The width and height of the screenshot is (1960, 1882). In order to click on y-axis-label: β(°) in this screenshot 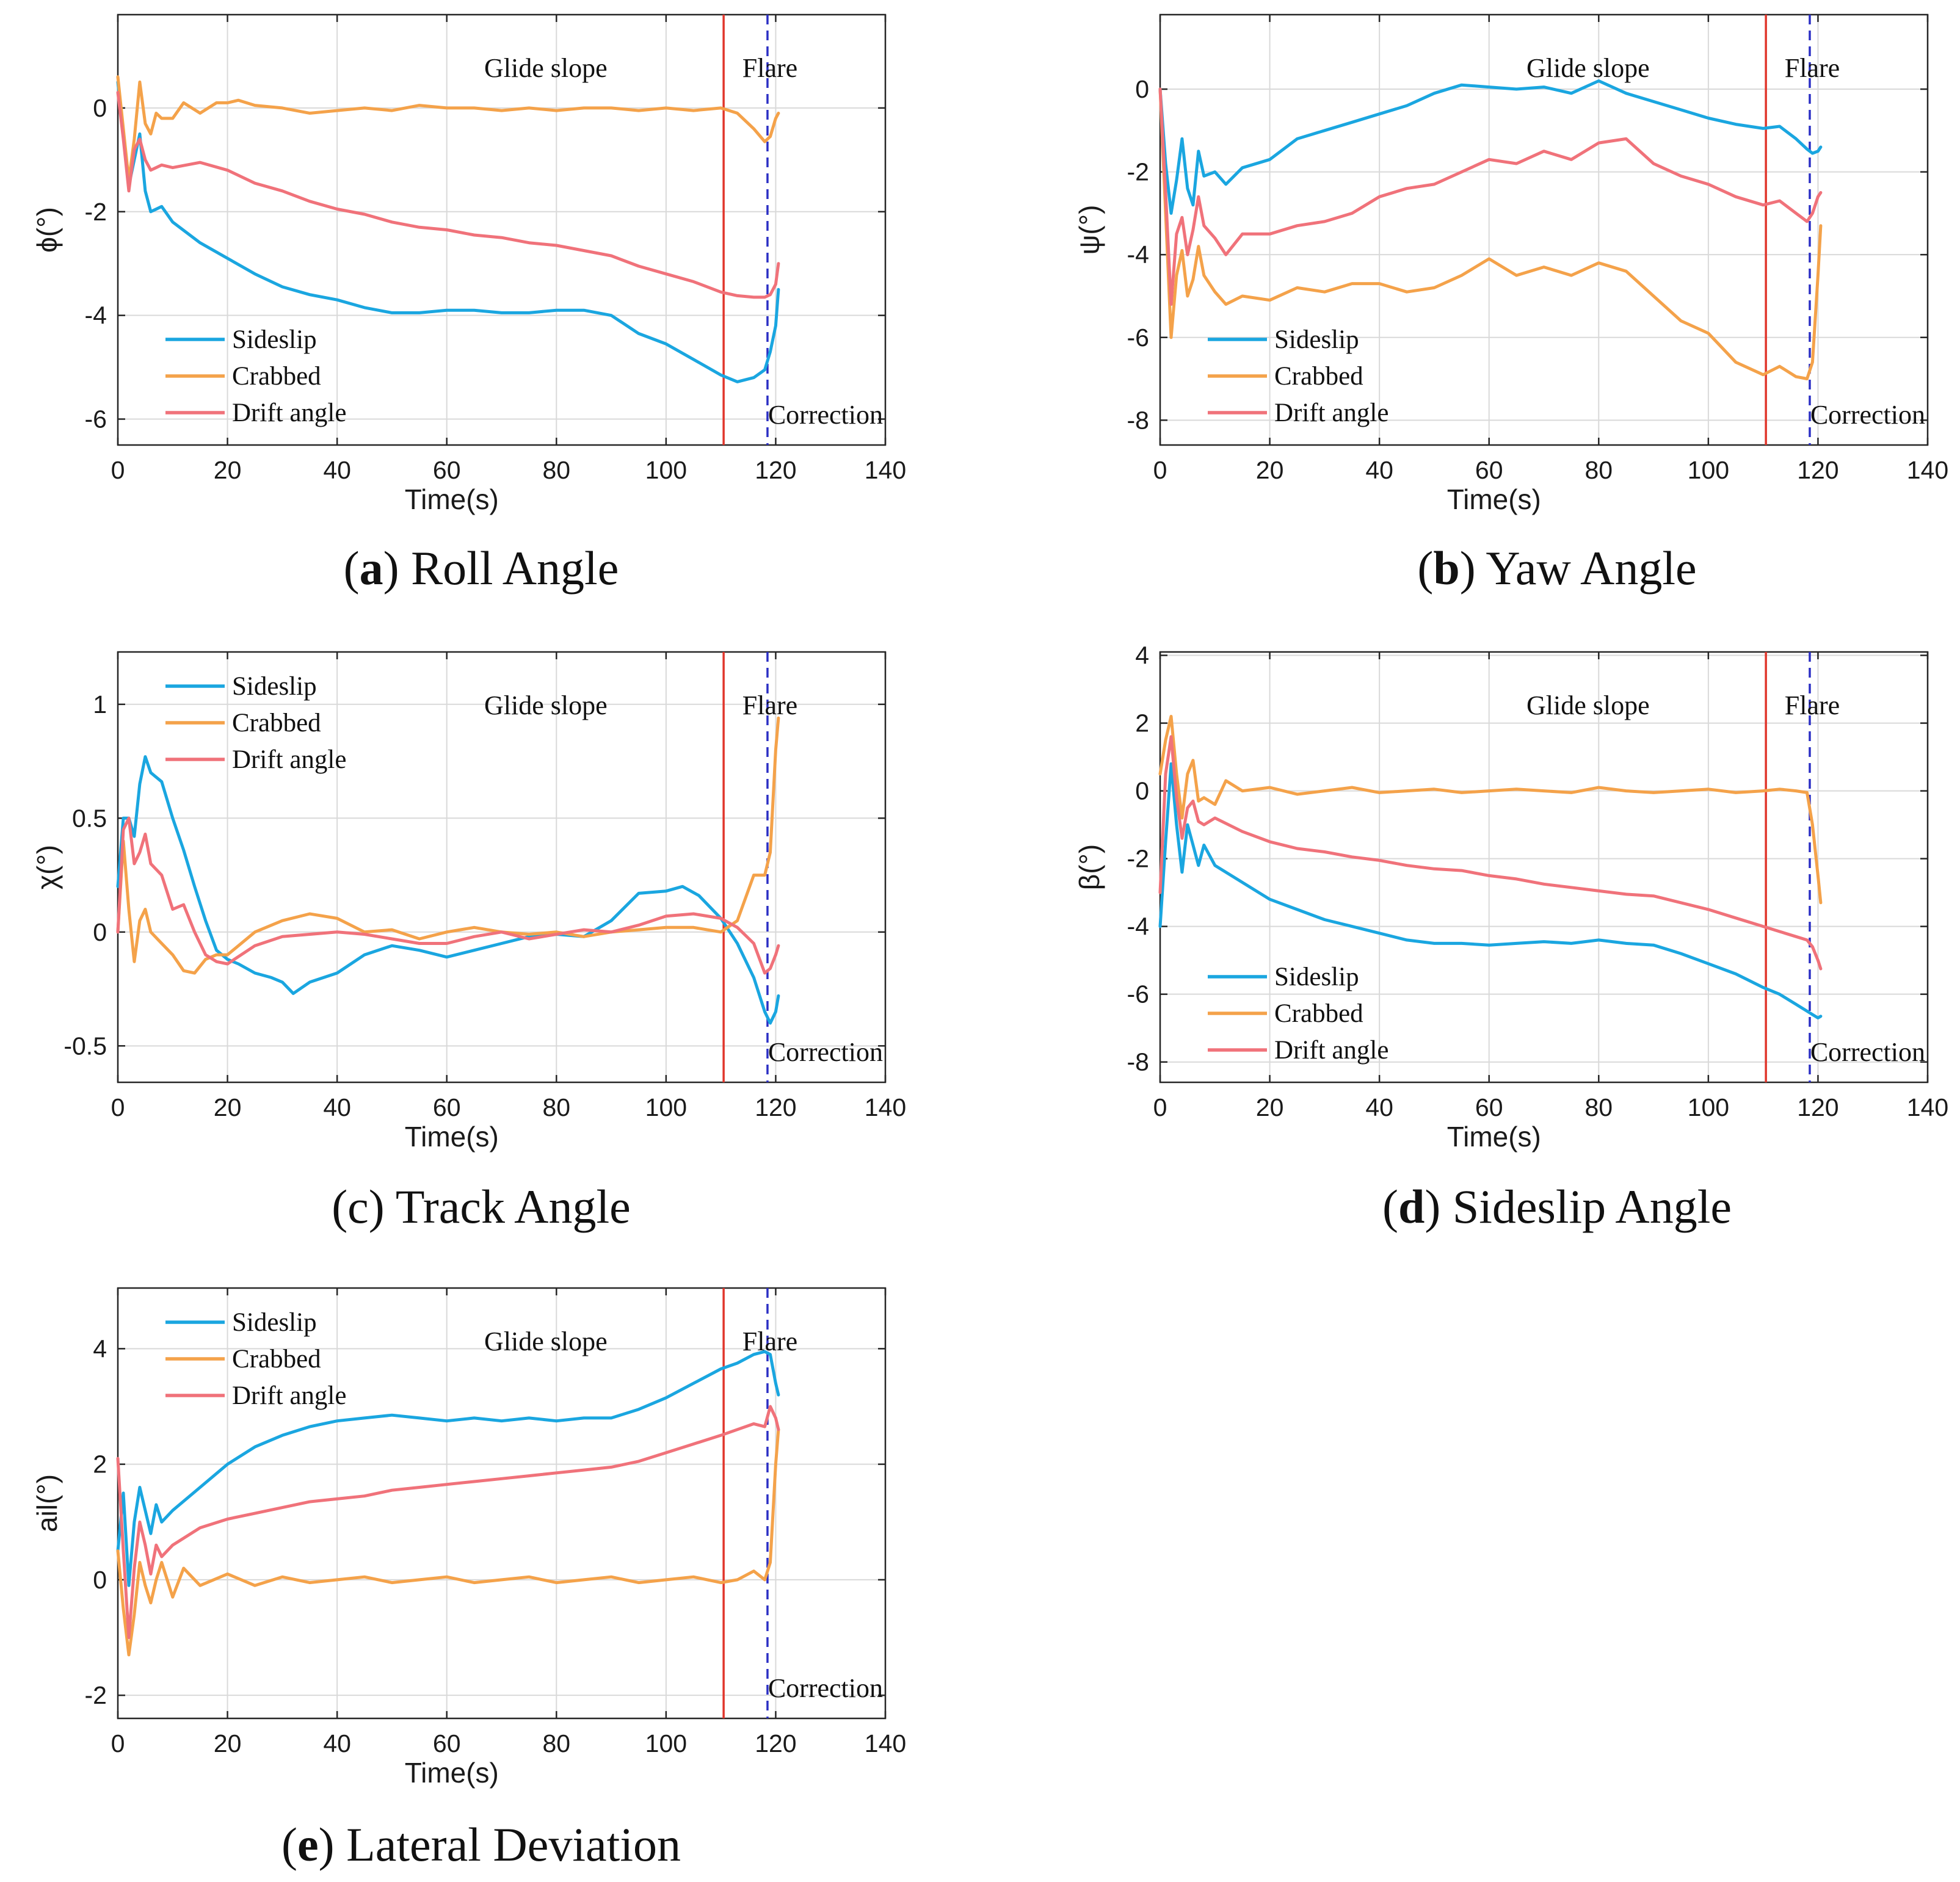, I will do `click(1089, 867)`.